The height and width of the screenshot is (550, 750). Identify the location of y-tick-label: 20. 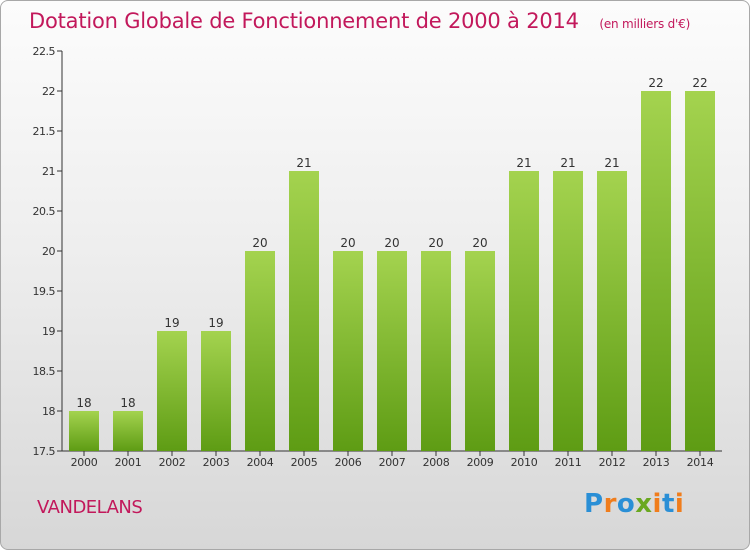
(48, 251).